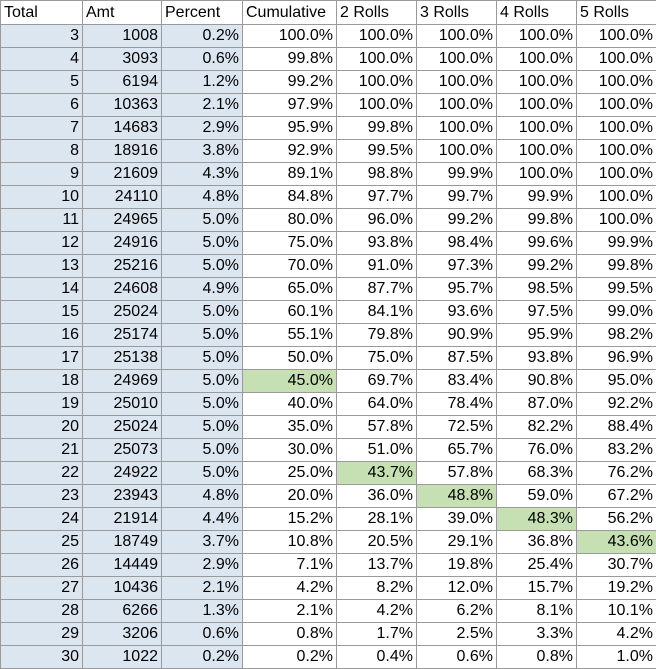  I want to click on cell-3-rolls: 57.8%, so click(457, 473).